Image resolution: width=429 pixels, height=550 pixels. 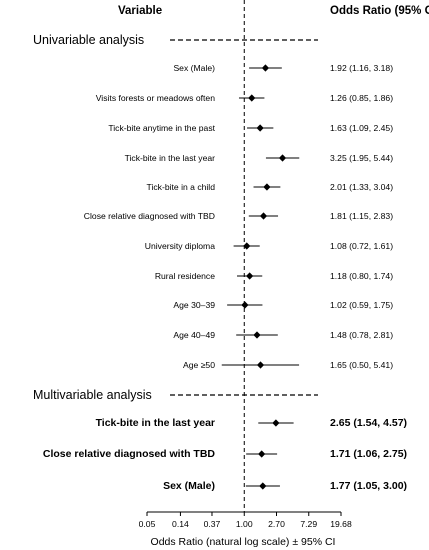 I want to click on x-tick-label: 1.00, so click(x=244, y=524).